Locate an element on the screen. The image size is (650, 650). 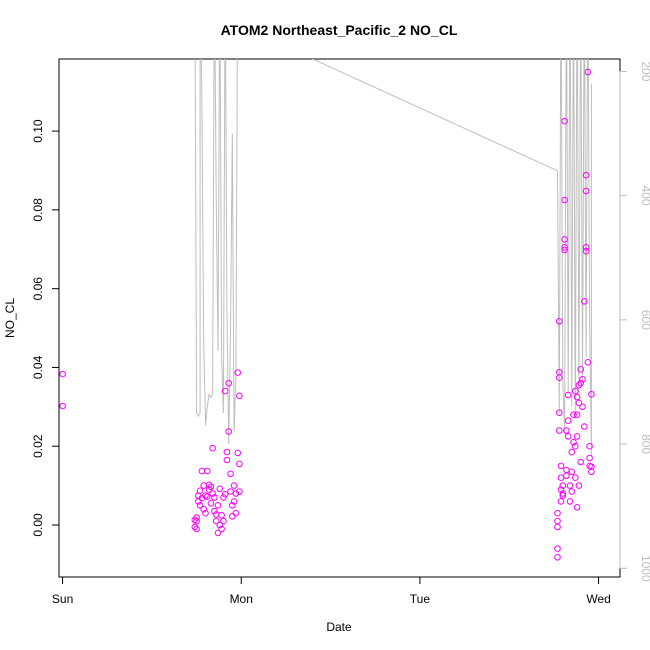
y-axis: 0.00 0.02 0.04 0.06 0.08 0.10 is located at coordinates (45, 328).